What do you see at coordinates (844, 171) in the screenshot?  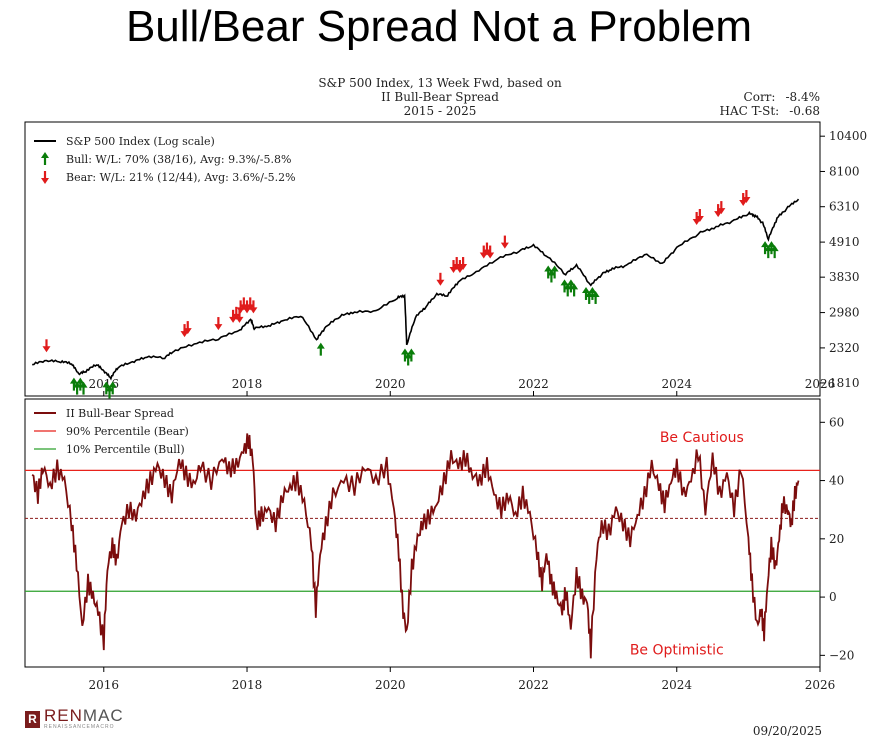 I see `sp500-ytick-label: 8100` at bounding box center [844, 171].